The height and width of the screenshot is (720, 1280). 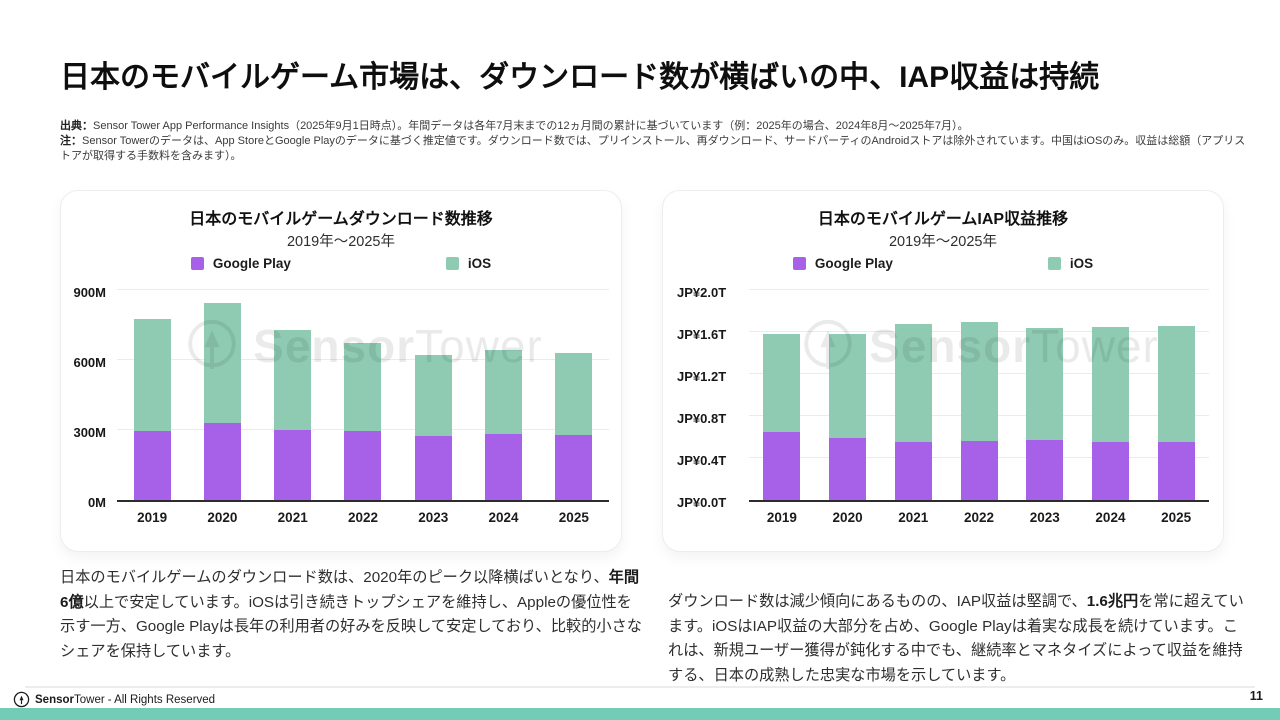 What do you see at coordinates (702, 418) in the screenshot?
I see `y-axis-tick-label: JP¥0.8T` at bounding box center [702, 418].